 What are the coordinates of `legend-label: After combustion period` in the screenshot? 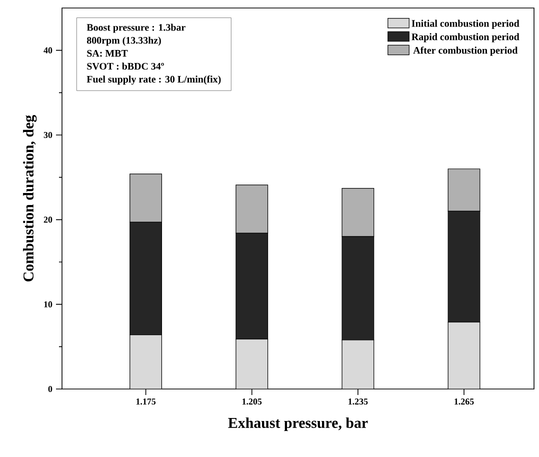 It's located at (465, 51).